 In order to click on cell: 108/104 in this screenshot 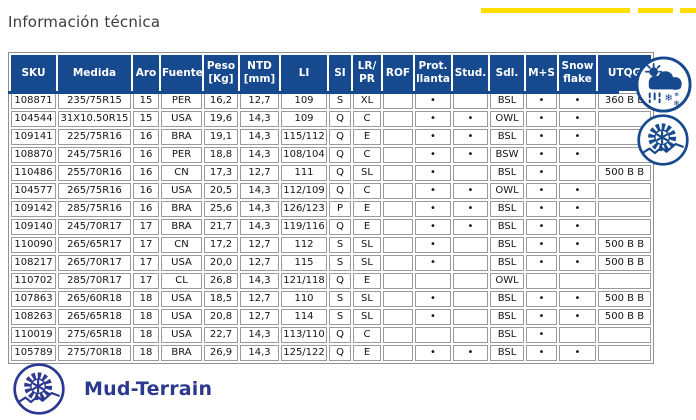, I will do `click(304, 155)`.